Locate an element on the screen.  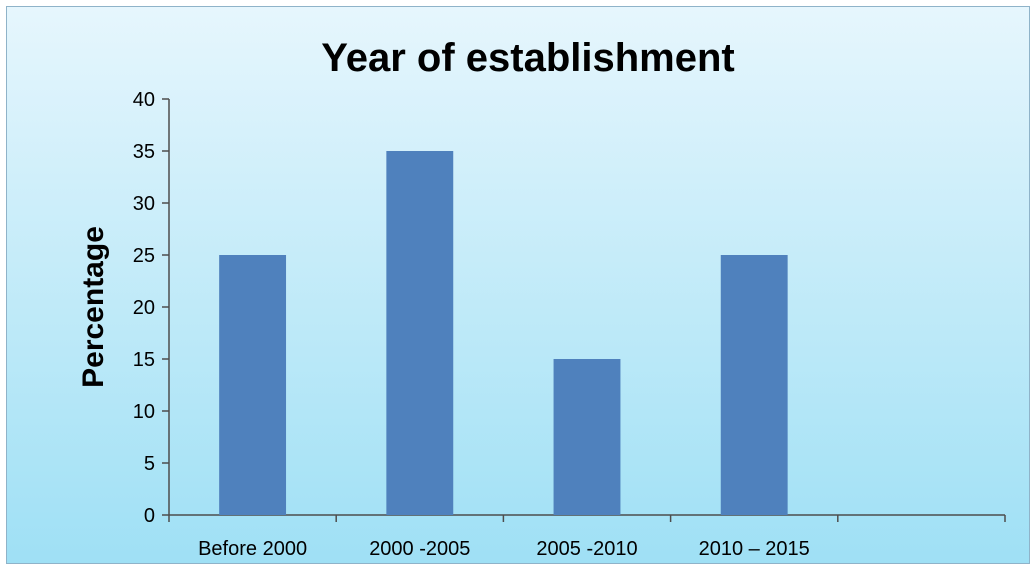
chart-title: Year of establishment is located at coordinates (527, 58).